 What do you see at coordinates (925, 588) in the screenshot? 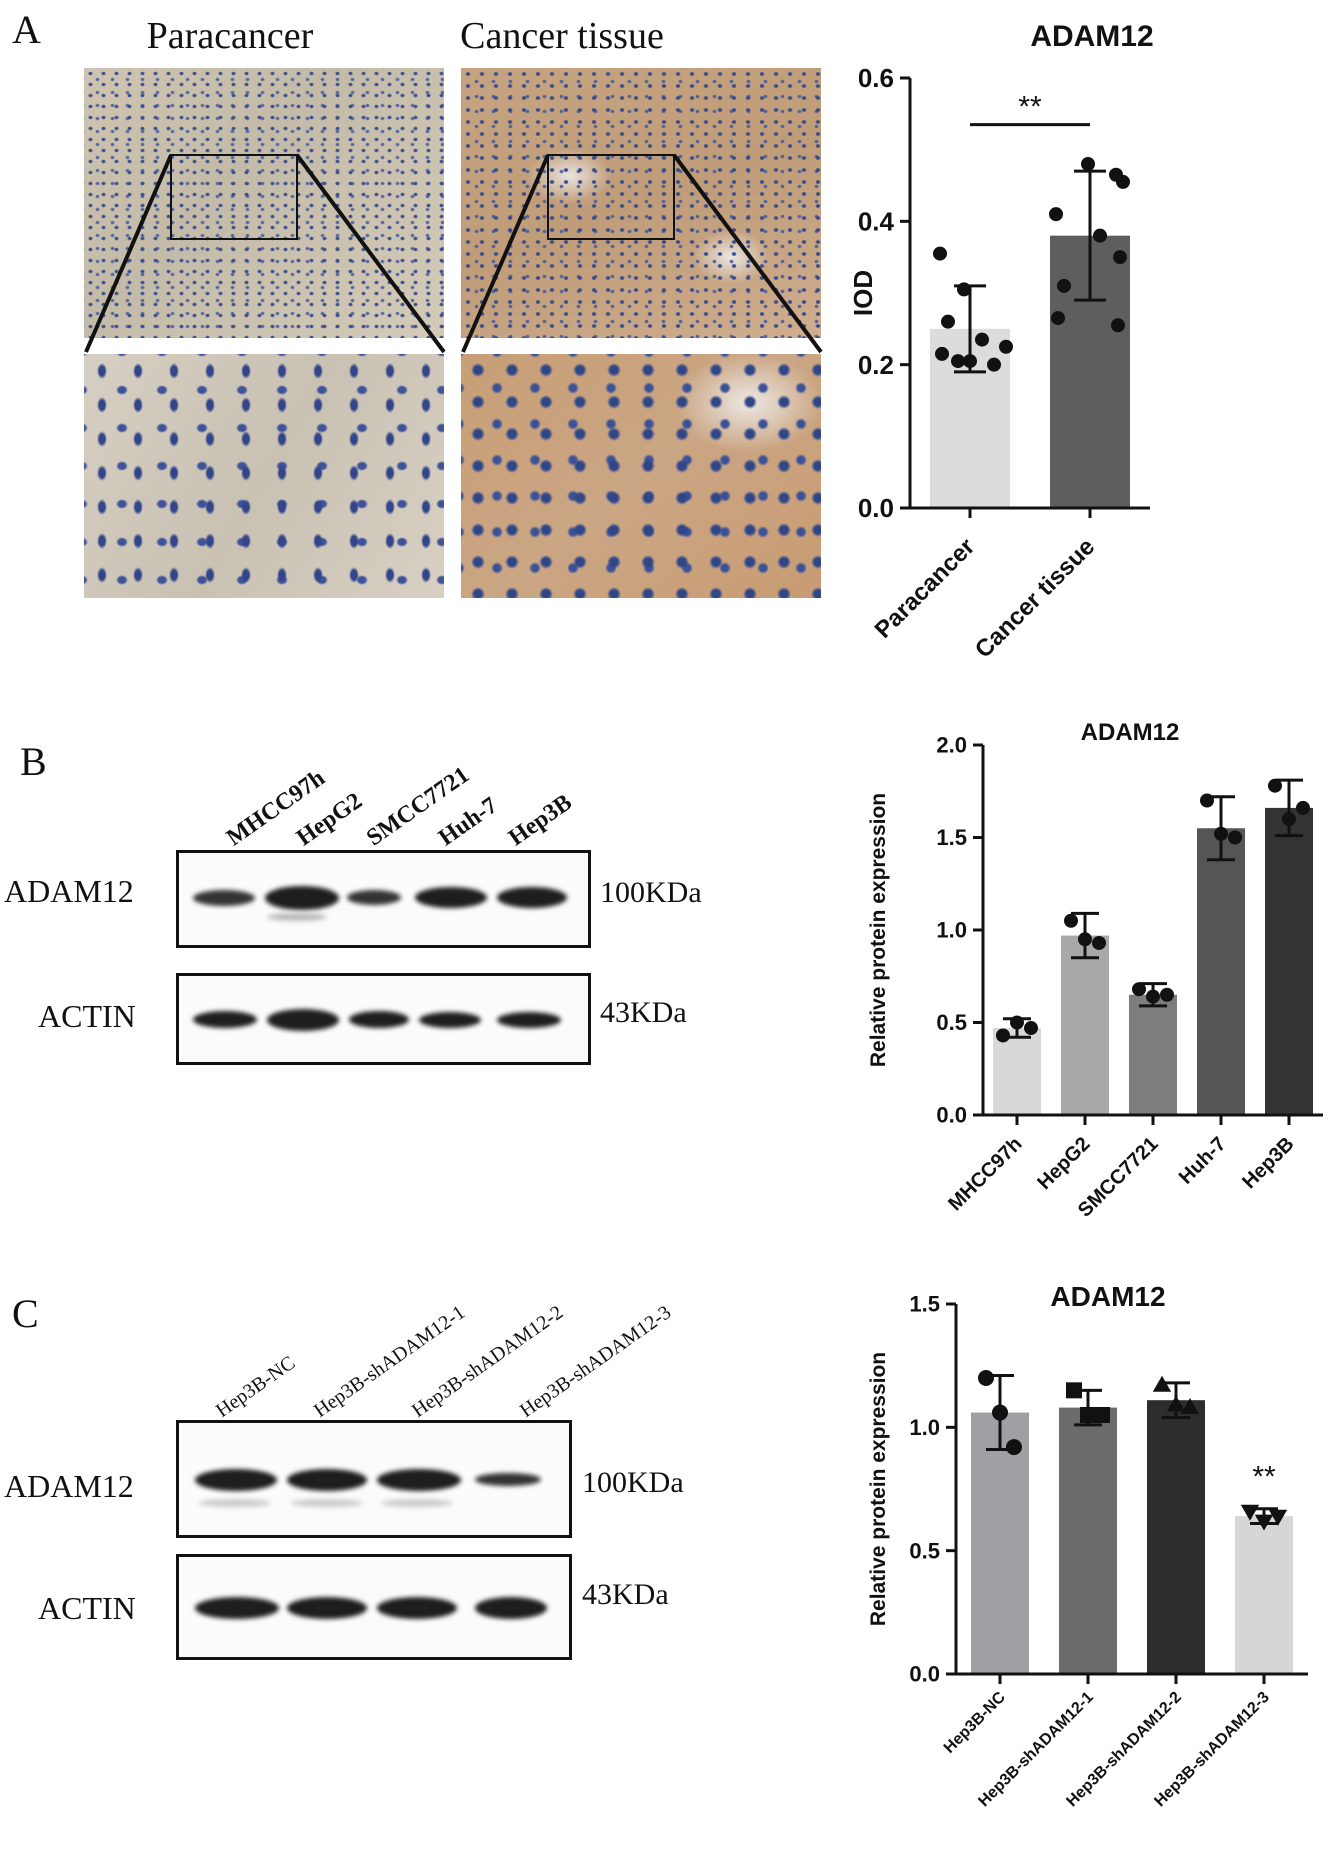
I see `x-tick-label: Paracancer` at bounding box center [925, 588].